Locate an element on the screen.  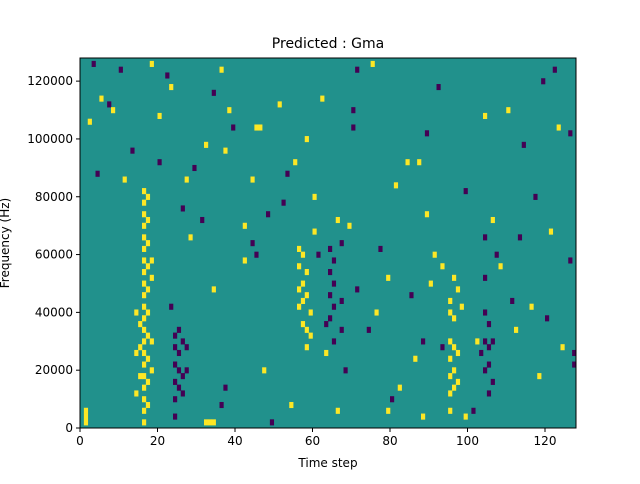
y-tick-label: 100000 is located at coordinates (50, 139).